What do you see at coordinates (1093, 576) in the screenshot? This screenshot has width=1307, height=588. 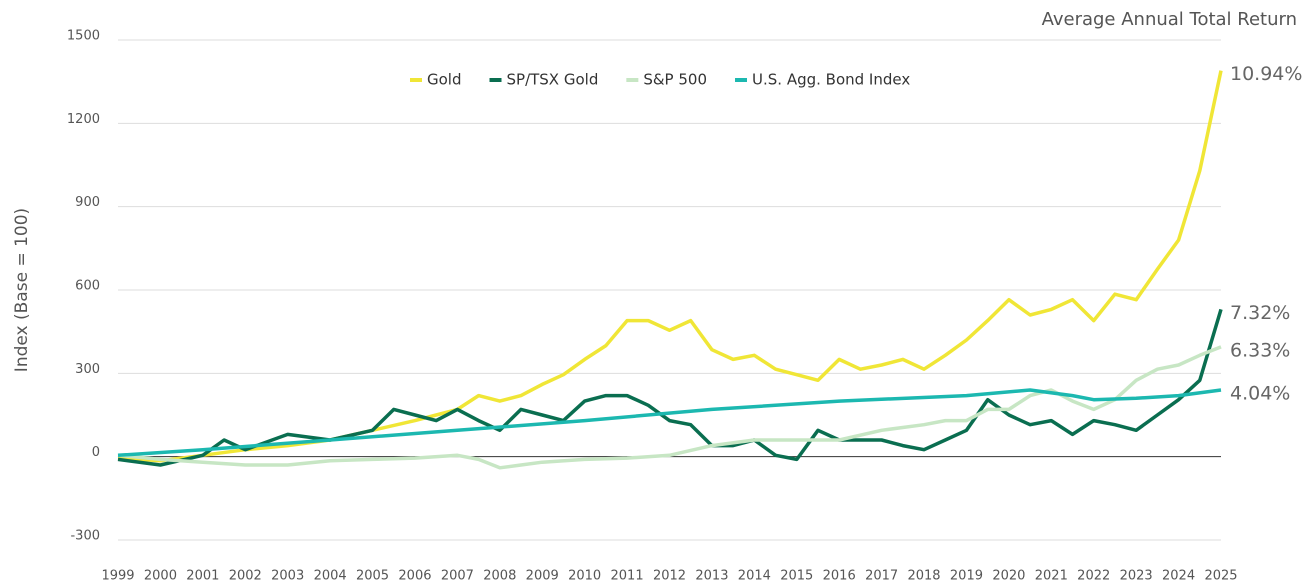 I see `x-tick-label: 2022` at bounding box center [1093, 576].